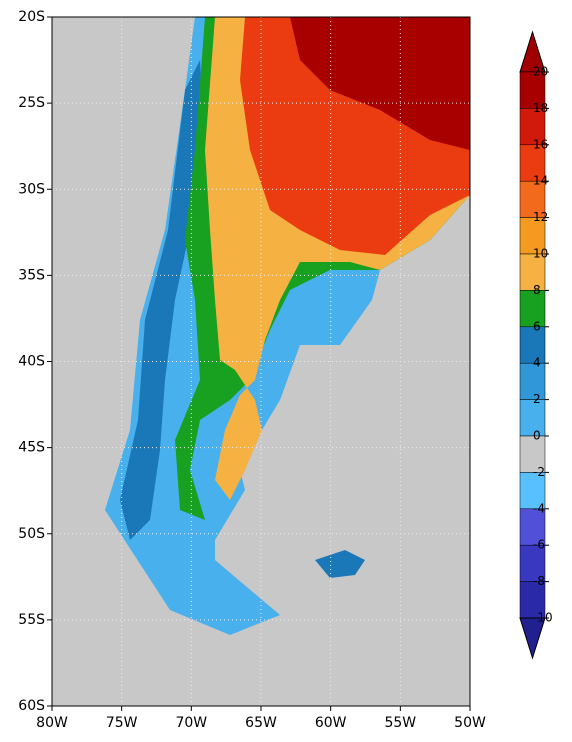 The width and height of the screenshot is (572, 742). Describe the element at coordinates (539, 508) in the screenshot. I see `colorbar-label: -4` at that location.